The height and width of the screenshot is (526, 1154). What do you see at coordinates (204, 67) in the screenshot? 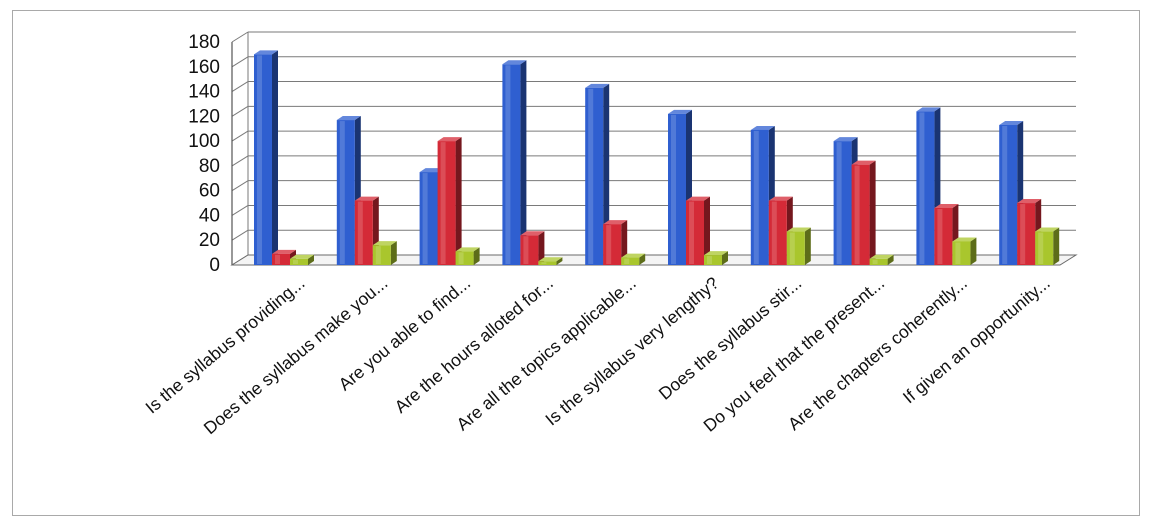
I see `y-tick-label: 160` at bounding box center [204, 67].